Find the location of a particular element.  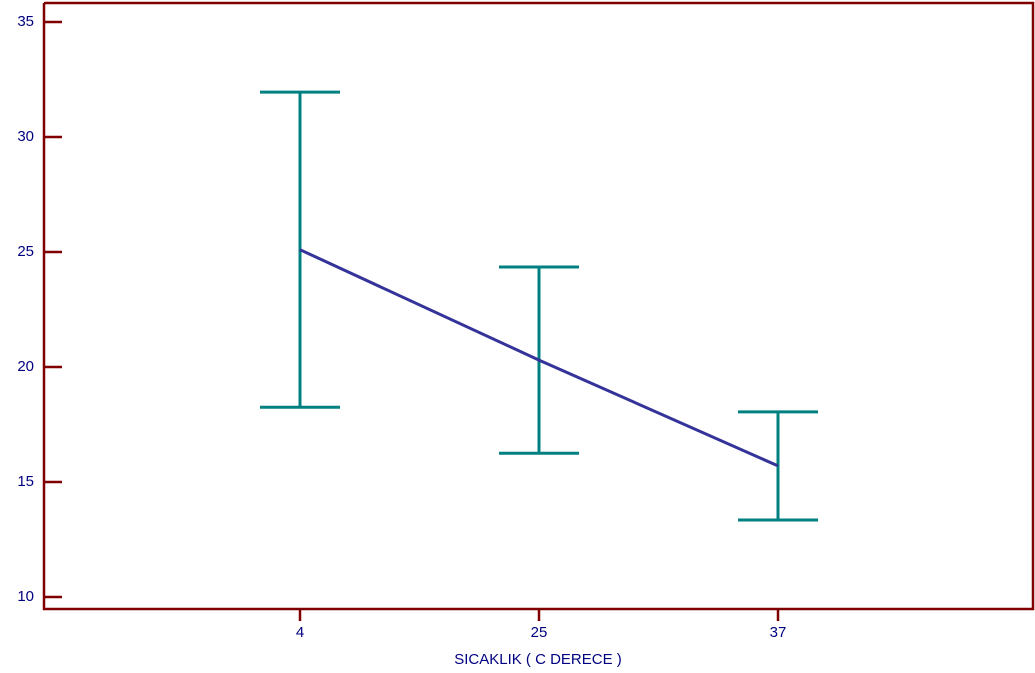

x-tick-label: 4 is located at coordinates (300, 632).